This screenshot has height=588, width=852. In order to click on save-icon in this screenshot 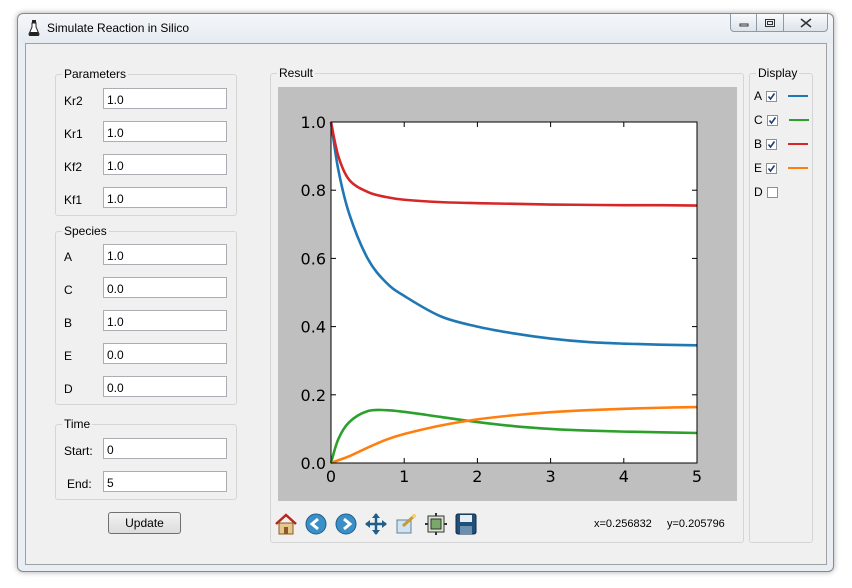, I will do `click(465, 524)`.